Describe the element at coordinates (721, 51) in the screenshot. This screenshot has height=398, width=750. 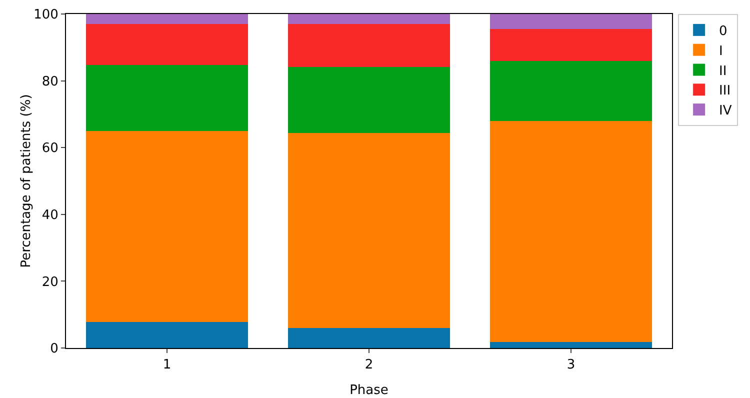
I see `legend-label: I` at that location.